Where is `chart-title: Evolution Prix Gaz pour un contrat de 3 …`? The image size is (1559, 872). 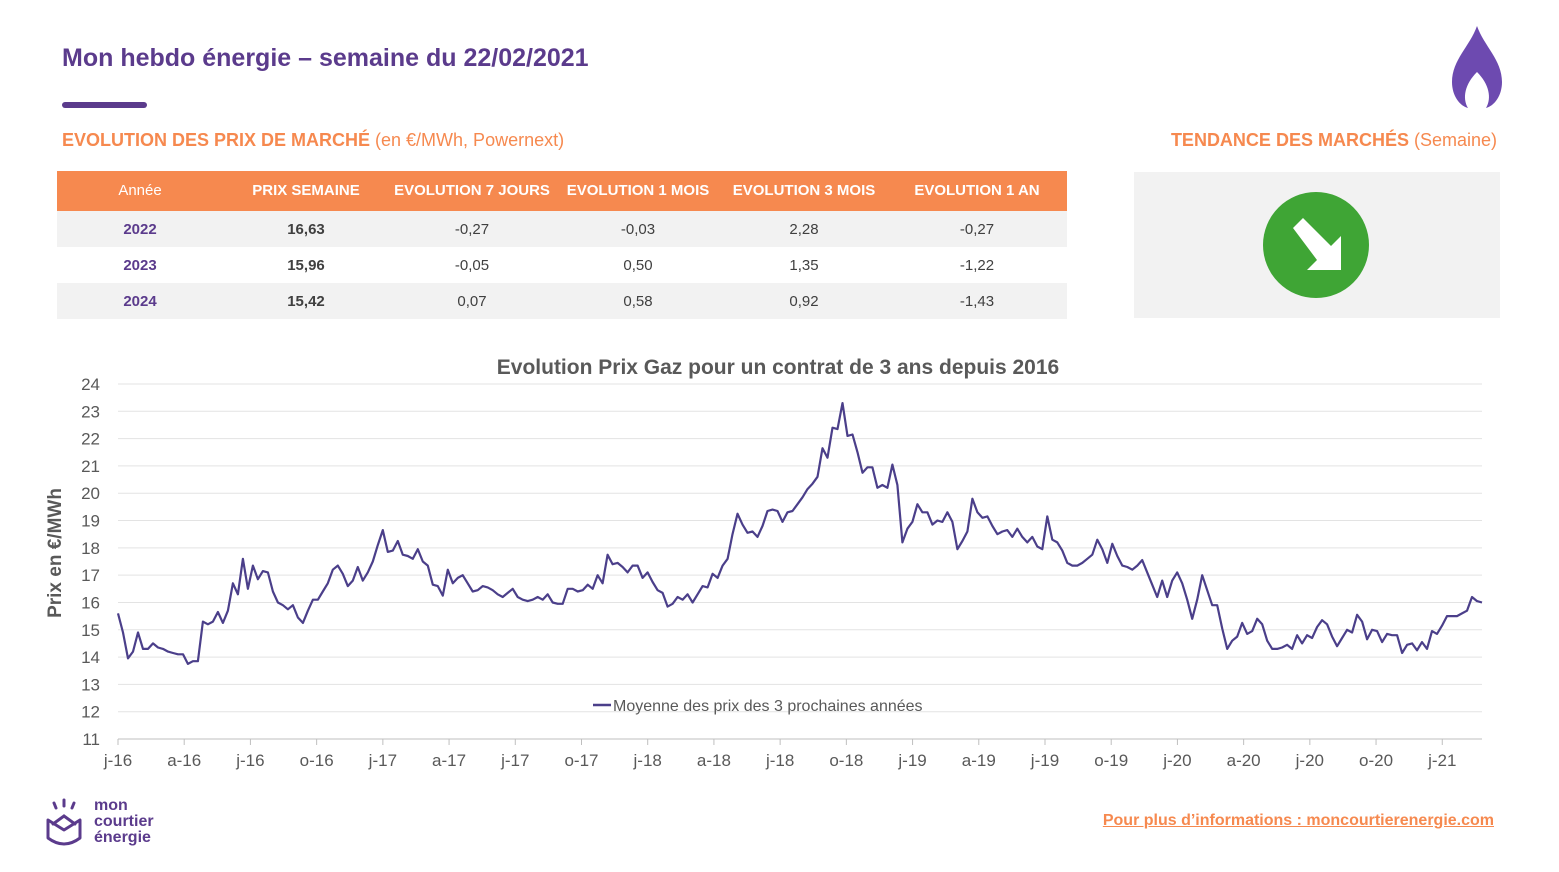 chart-title: Evolution Prix Gaz pour un contrat de 3 … is located at coordinates (778, 367).